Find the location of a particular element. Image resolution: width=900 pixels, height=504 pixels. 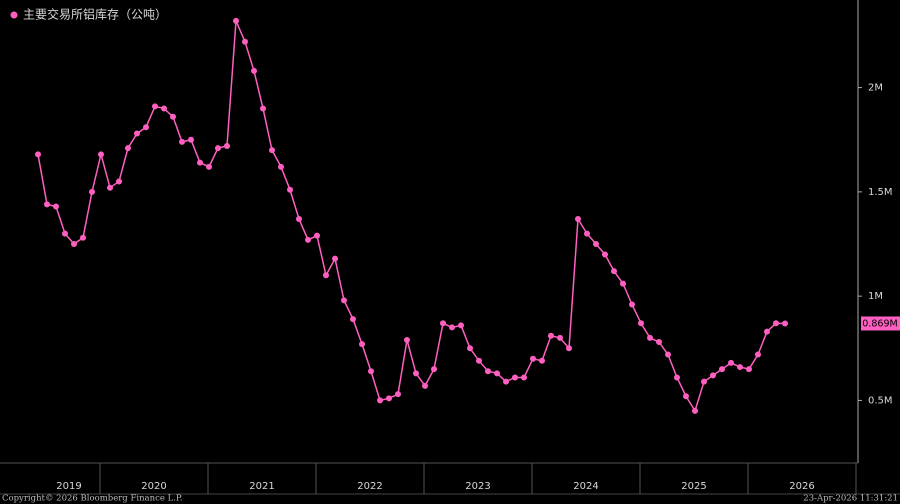

x-tick-label: 2026 is located at coordinates (801, 486).